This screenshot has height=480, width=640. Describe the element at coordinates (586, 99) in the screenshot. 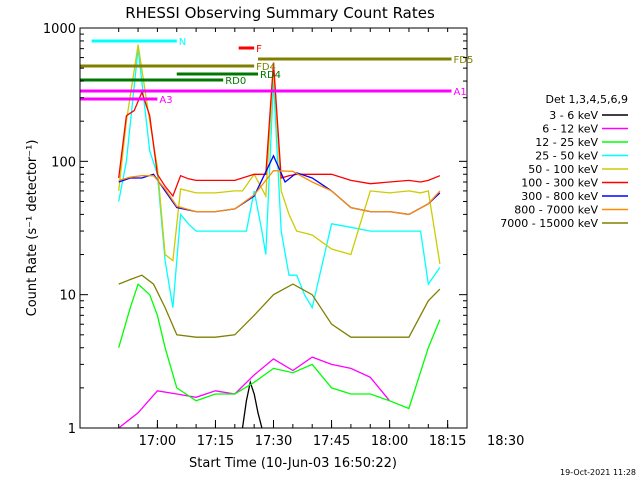

I see `legend-title: Det 1,3,4,5,6,9` at that location.